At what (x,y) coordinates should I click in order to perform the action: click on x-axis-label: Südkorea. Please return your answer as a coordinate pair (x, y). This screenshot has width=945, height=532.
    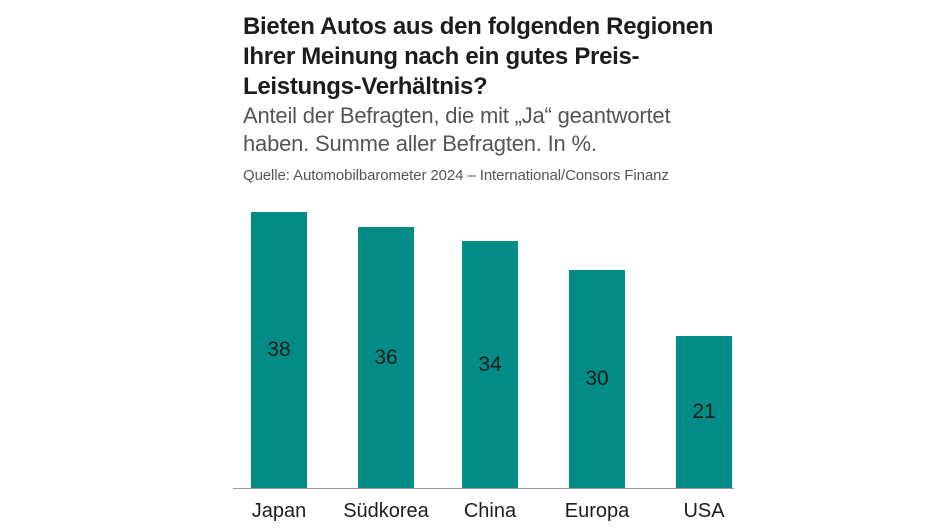
    Looking at the image, I should click on (386, 511).